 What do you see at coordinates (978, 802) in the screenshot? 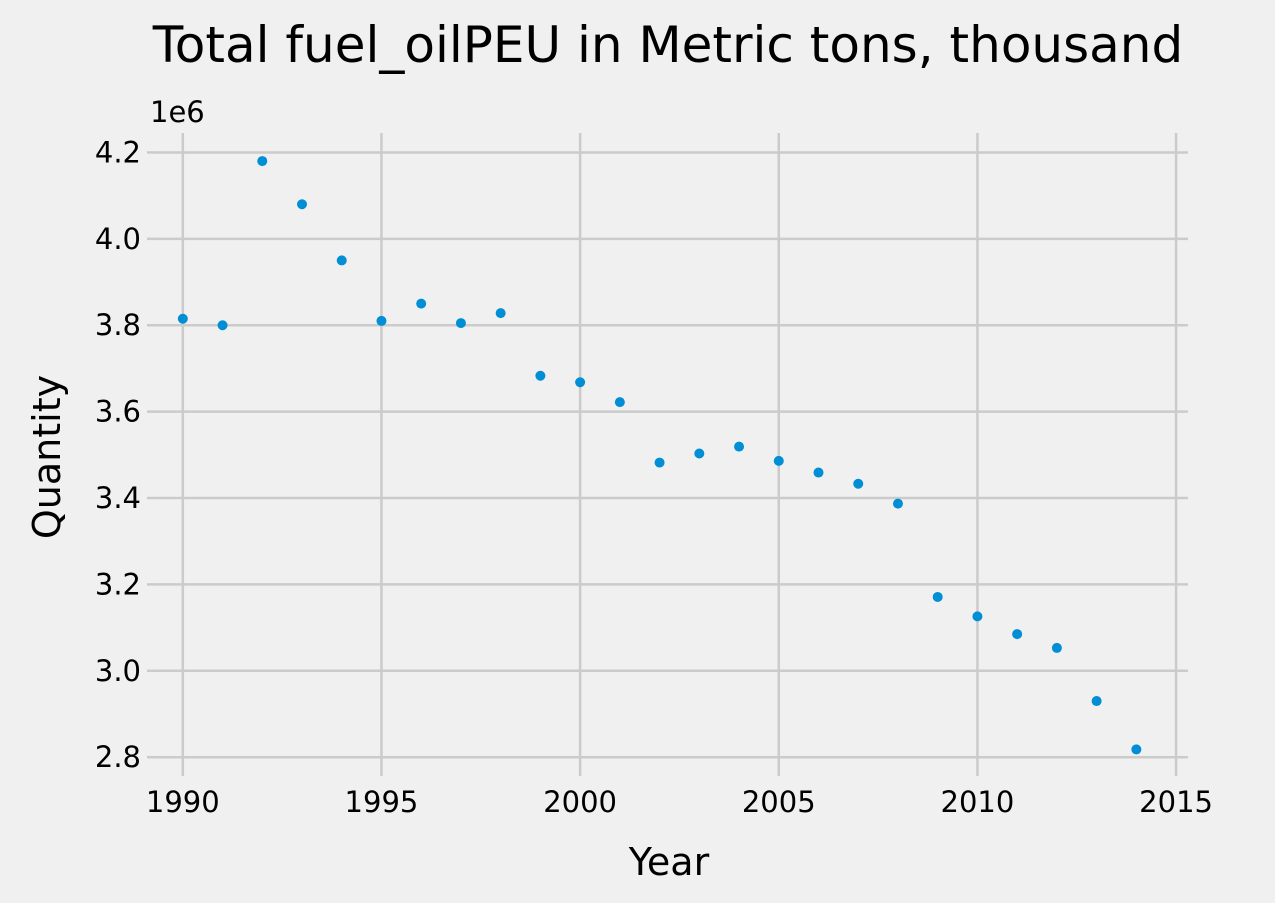
I see `x-tick-label: 2010` at bounding box center [978, 802].